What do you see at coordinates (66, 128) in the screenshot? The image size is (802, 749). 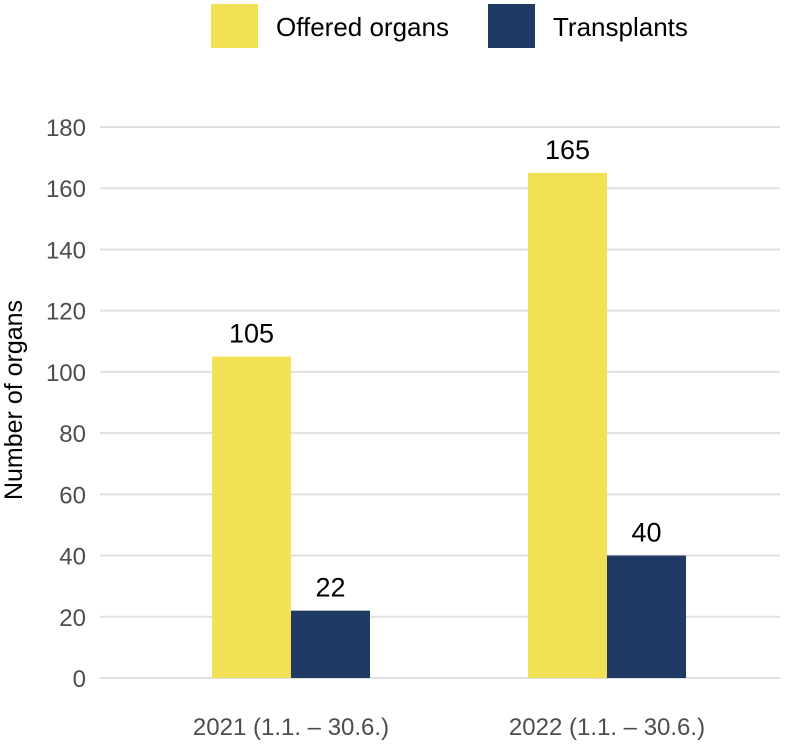 I see `y-tick-label-180: 180` at bounding box center [66, 128].